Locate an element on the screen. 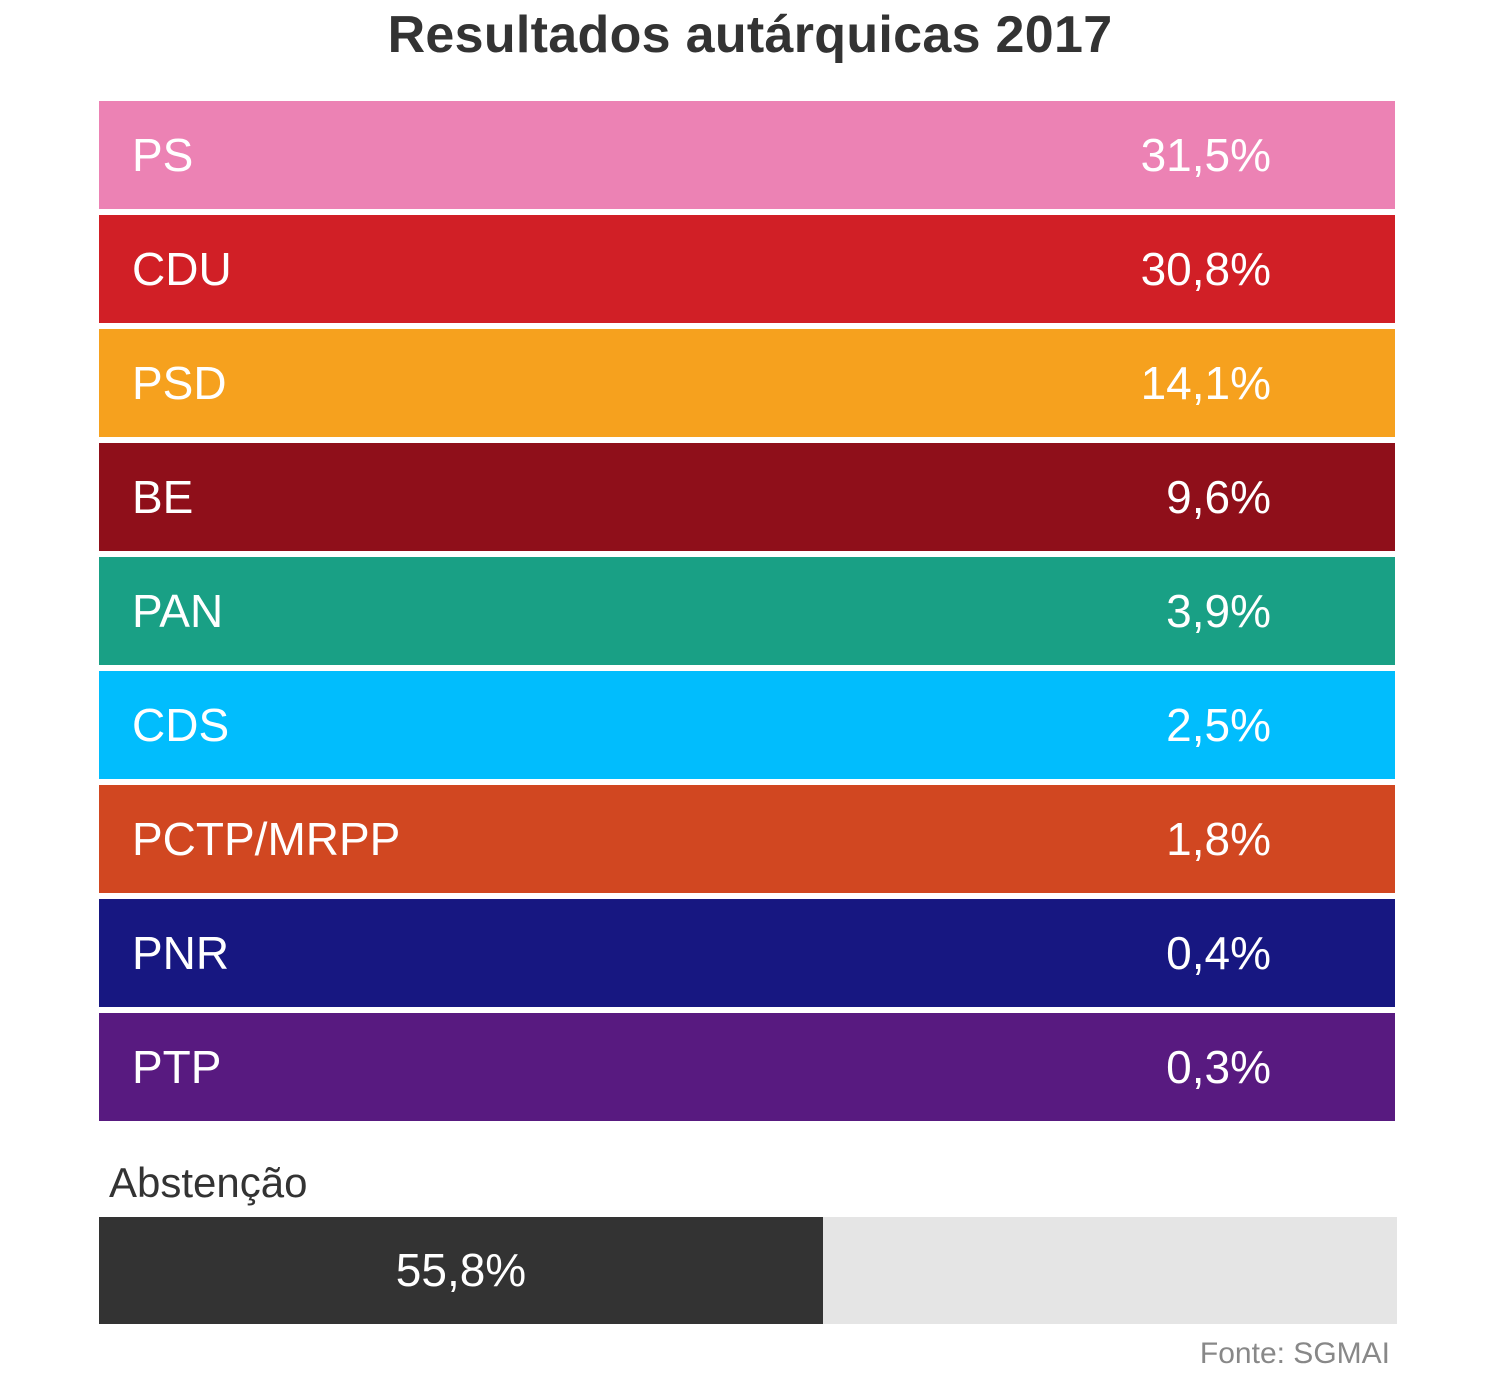 The height and width of the screenshot is (1388, 1500). party-name: PAN is located at coordinates (178, 611).